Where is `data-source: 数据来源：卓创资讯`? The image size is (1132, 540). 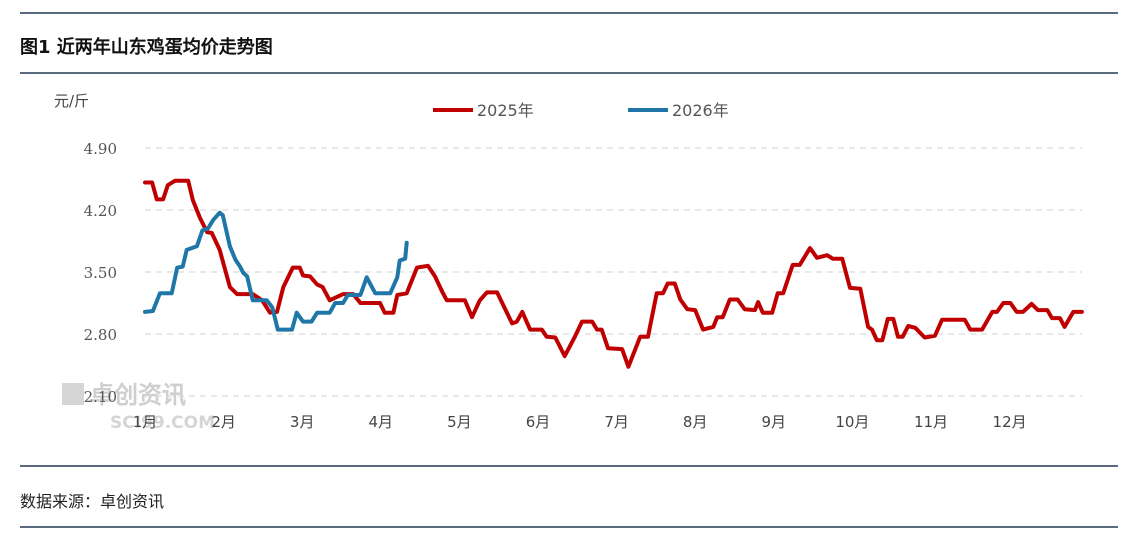
data-source: 数据来源：卓创资讯 is located at coordinates (92, 501).